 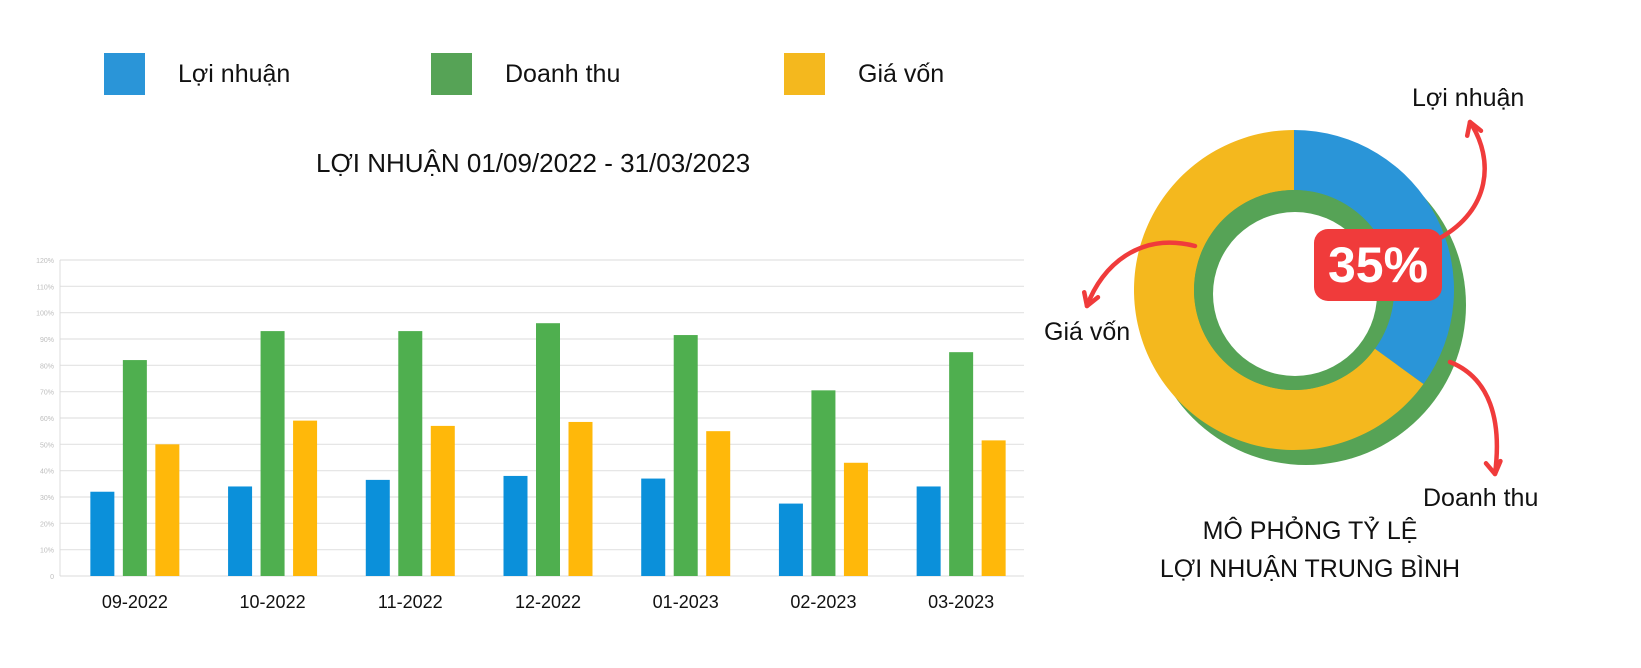 I want to click on chart-title: LỢI NHUẬN 01/09/2022 - 31/03/2023, so click(x=533, y=163).